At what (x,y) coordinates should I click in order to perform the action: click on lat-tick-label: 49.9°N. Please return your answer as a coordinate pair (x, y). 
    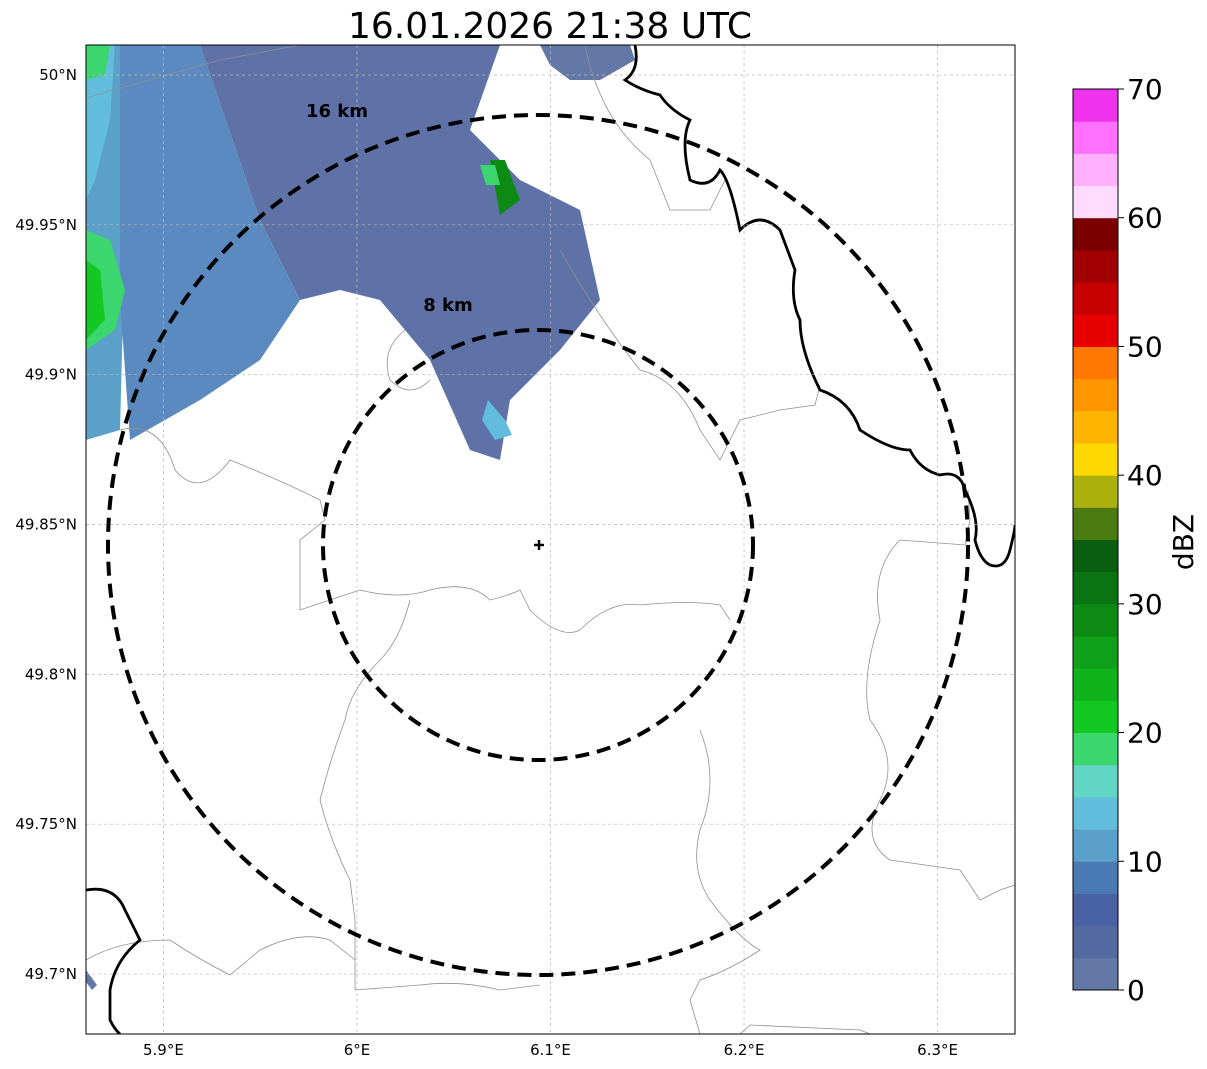
    Looking at the image, I should click on (51, 375).